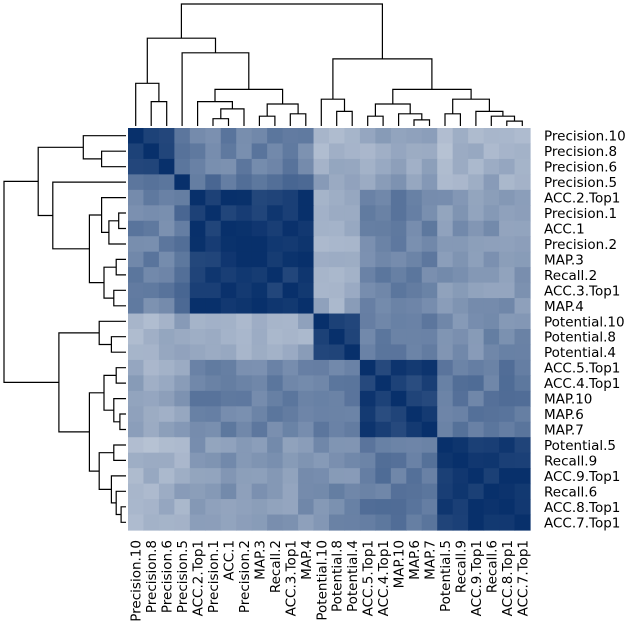 The image size is (640, 640). I want to click on row-label: ACC.1, so click(564, 230).